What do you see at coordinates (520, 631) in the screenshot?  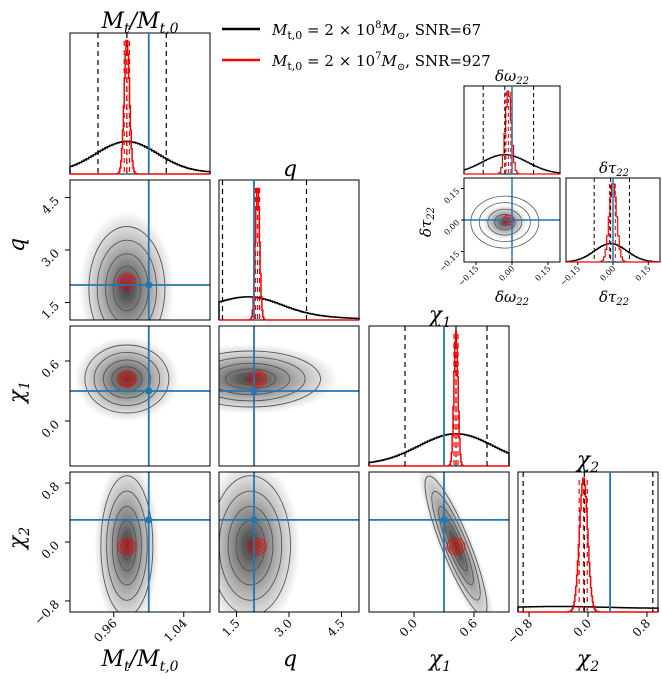 I see `xtick-label-3-0: −0.8` at bounding box center [520, 631].